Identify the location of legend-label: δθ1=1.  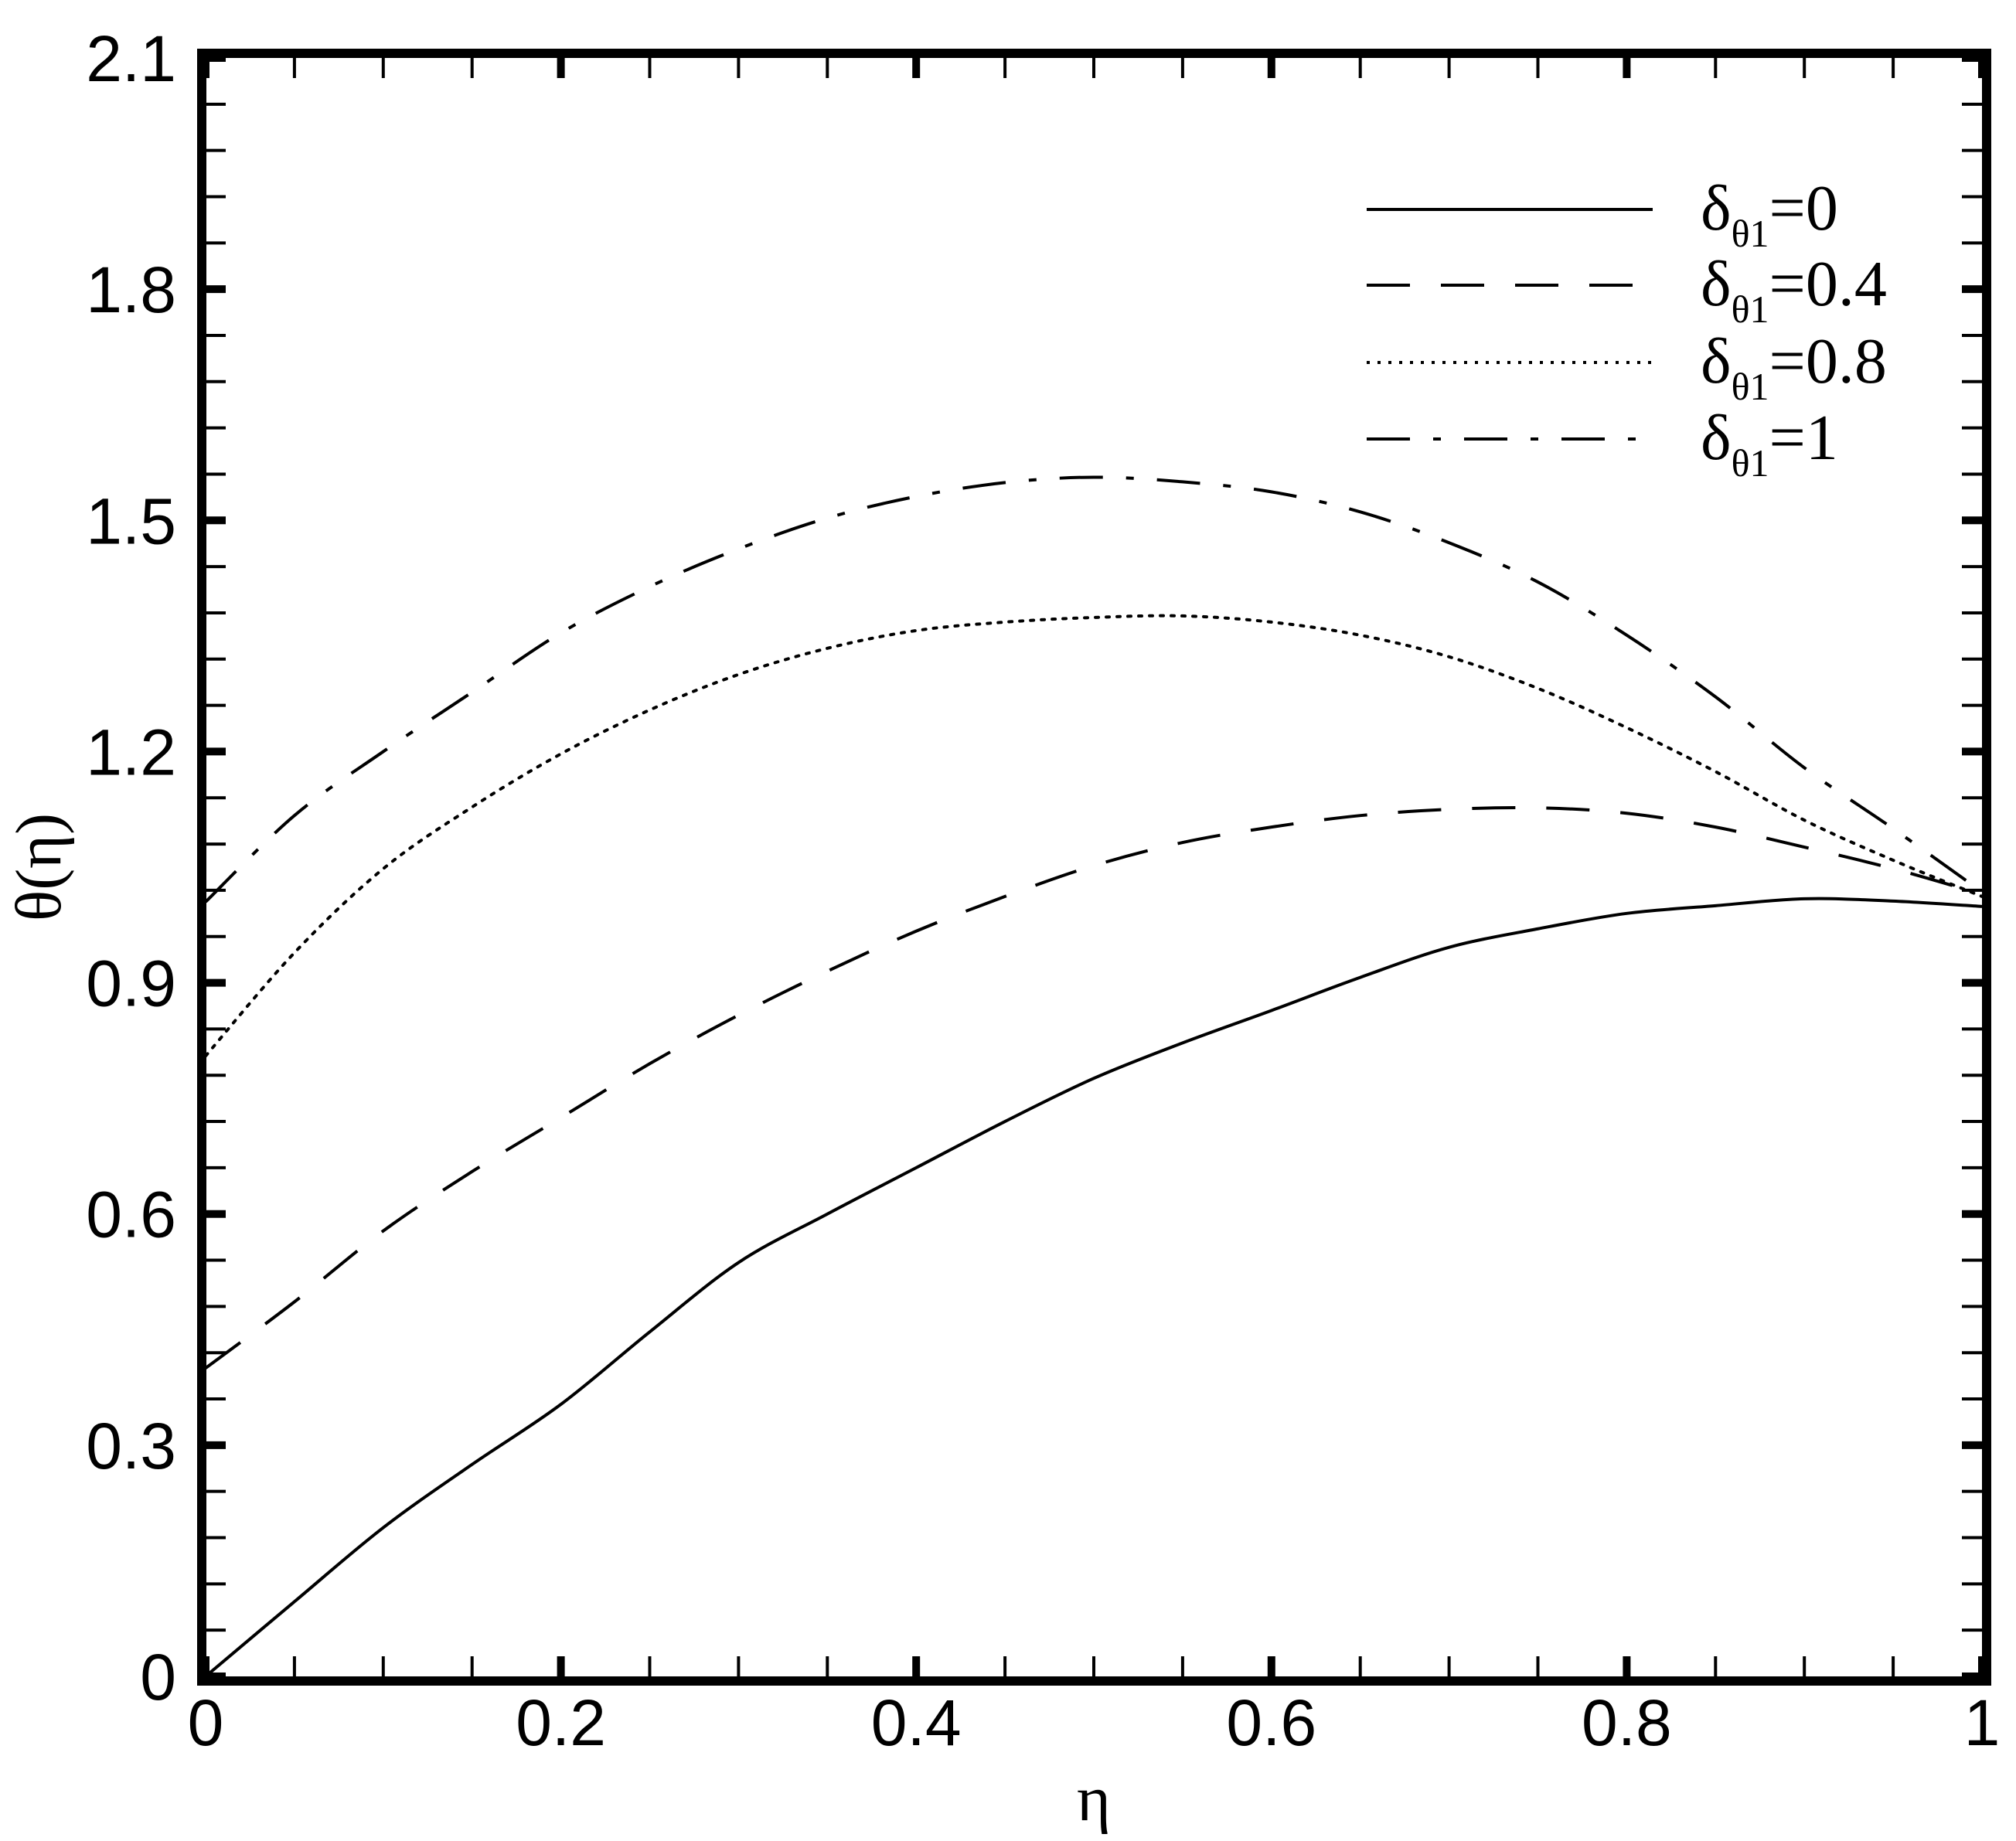
(1769, 443).